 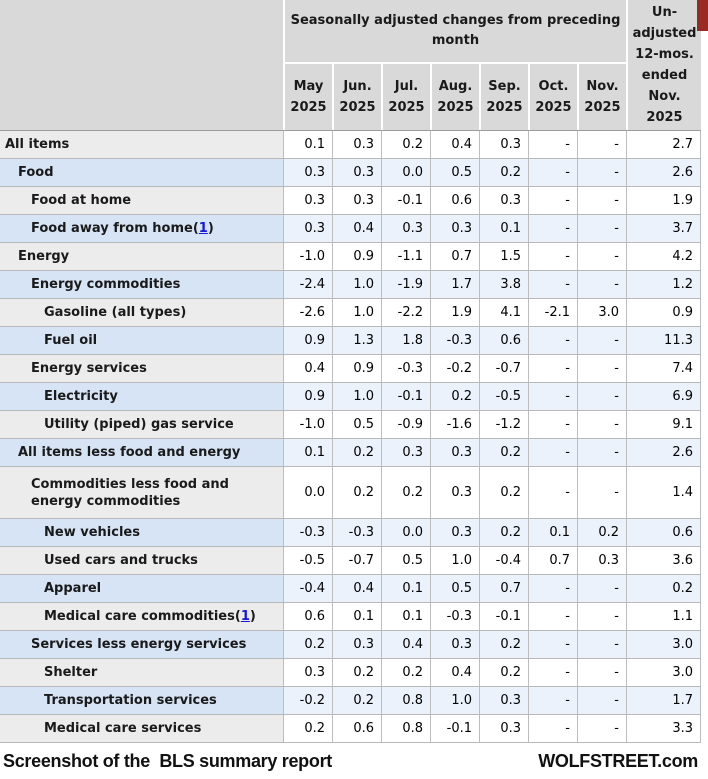 I want to click on unadjusted-header-line: 12-mos., so click(x=664, y=54).